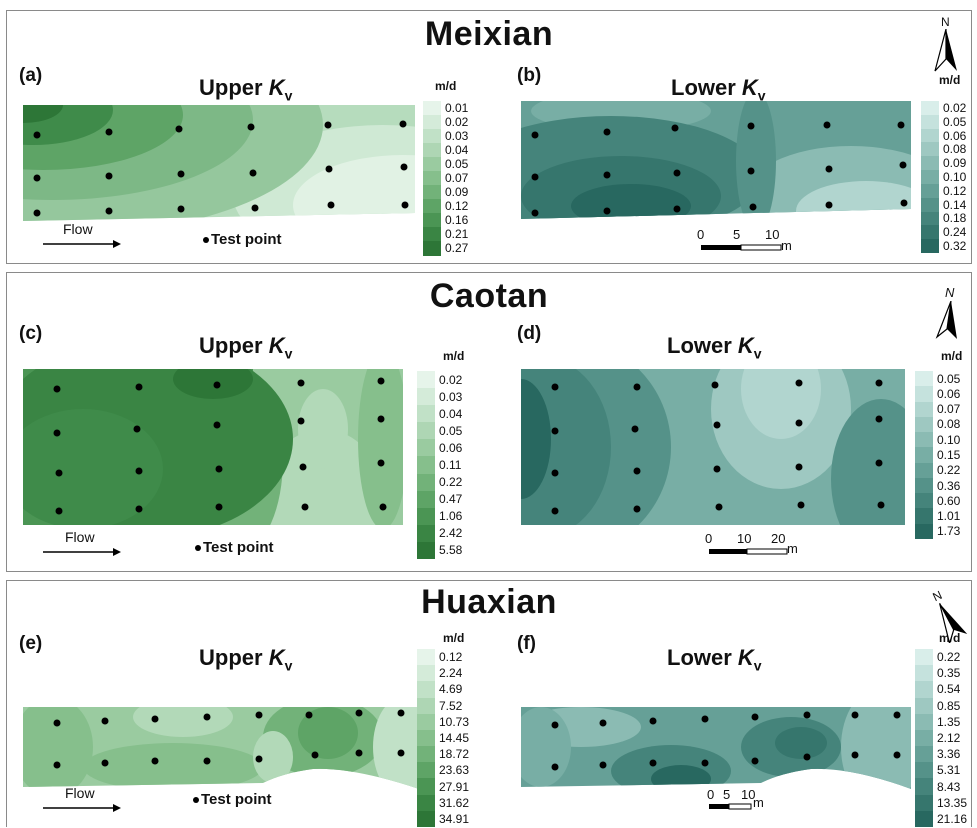  Describe the element at coordinates (778, 538) in the screenshot. I see `scale-tick: 20` at that location.